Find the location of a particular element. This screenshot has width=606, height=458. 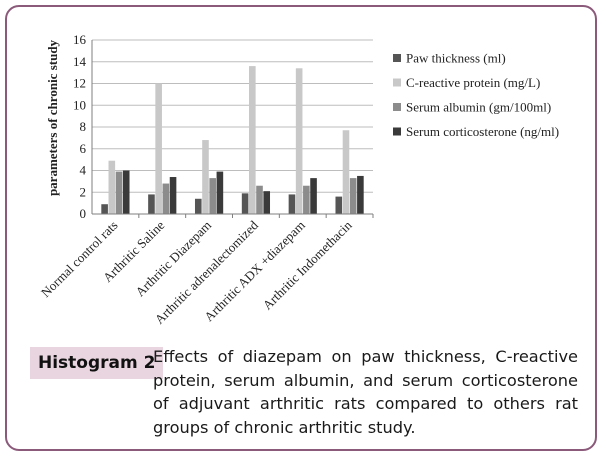

y-tick-label: 12 is located at coordinates (79, 83).